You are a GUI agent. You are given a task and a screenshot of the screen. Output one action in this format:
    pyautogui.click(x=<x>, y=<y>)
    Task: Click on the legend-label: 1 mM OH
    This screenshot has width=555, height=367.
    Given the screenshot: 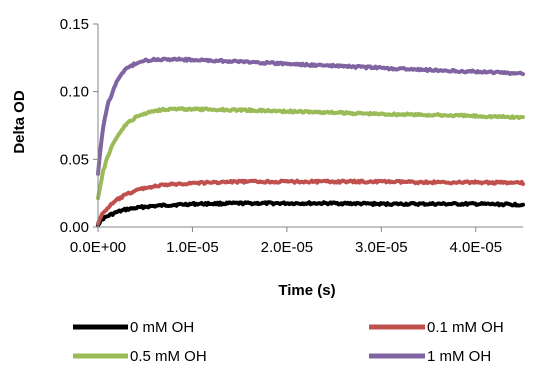 What is the action you would take?
    pyautogui.click(x=459, y=356)
    